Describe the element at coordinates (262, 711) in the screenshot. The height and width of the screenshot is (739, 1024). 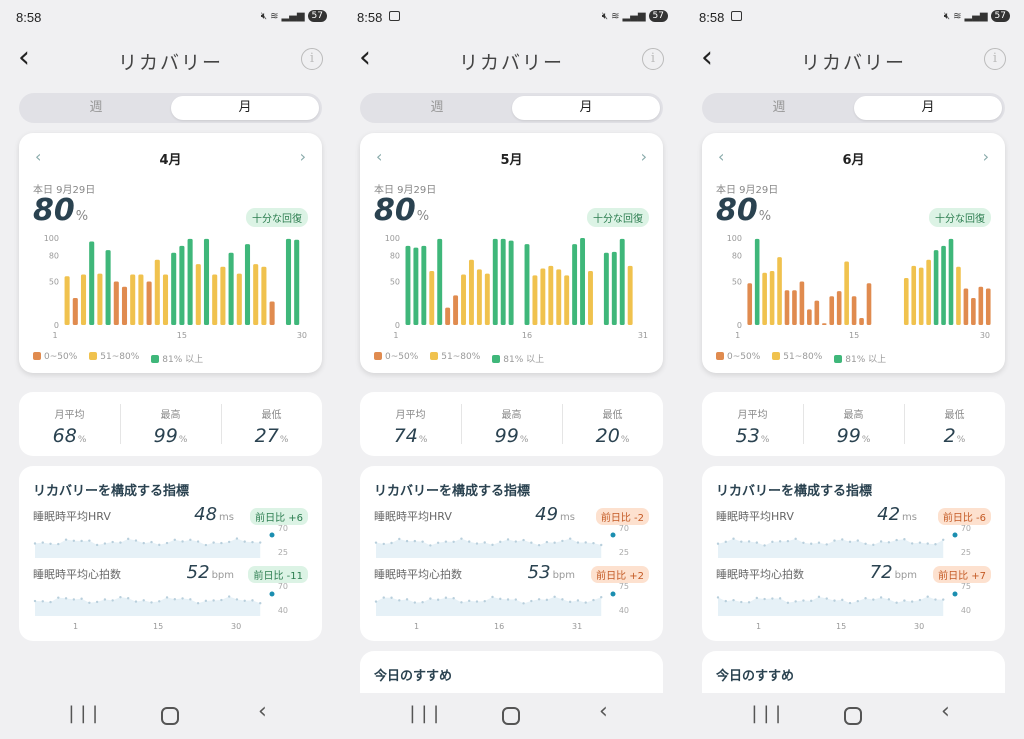
I see `nav-back-icon: ‹` at that location.